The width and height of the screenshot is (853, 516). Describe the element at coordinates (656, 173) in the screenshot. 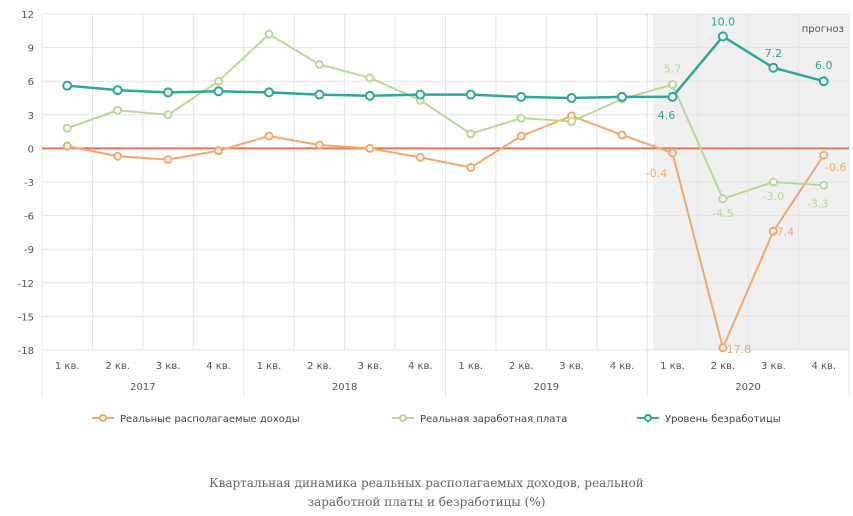

I see `data-label: -0.4` at that location.